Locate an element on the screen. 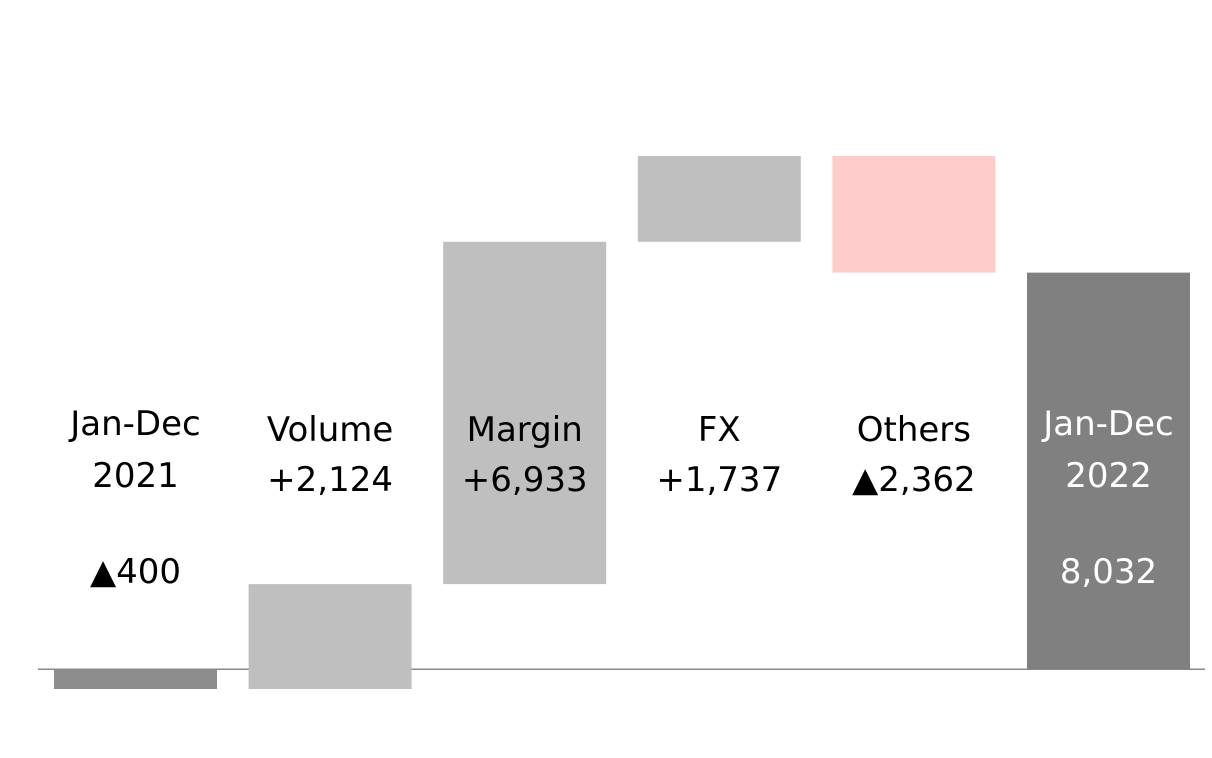  value-label: ▲400 is located at coordinates (135, 572).